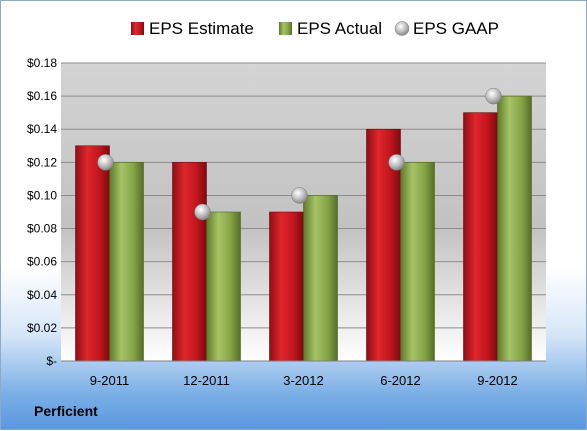  I want to click on company-name: Perficient, so click(66, 411).